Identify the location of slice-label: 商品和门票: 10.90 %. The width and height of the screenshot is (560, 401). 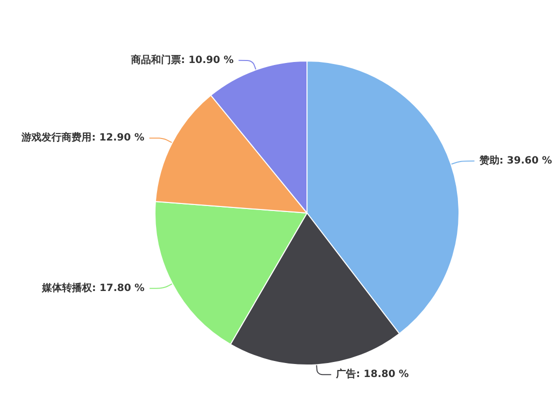
(182, 60).